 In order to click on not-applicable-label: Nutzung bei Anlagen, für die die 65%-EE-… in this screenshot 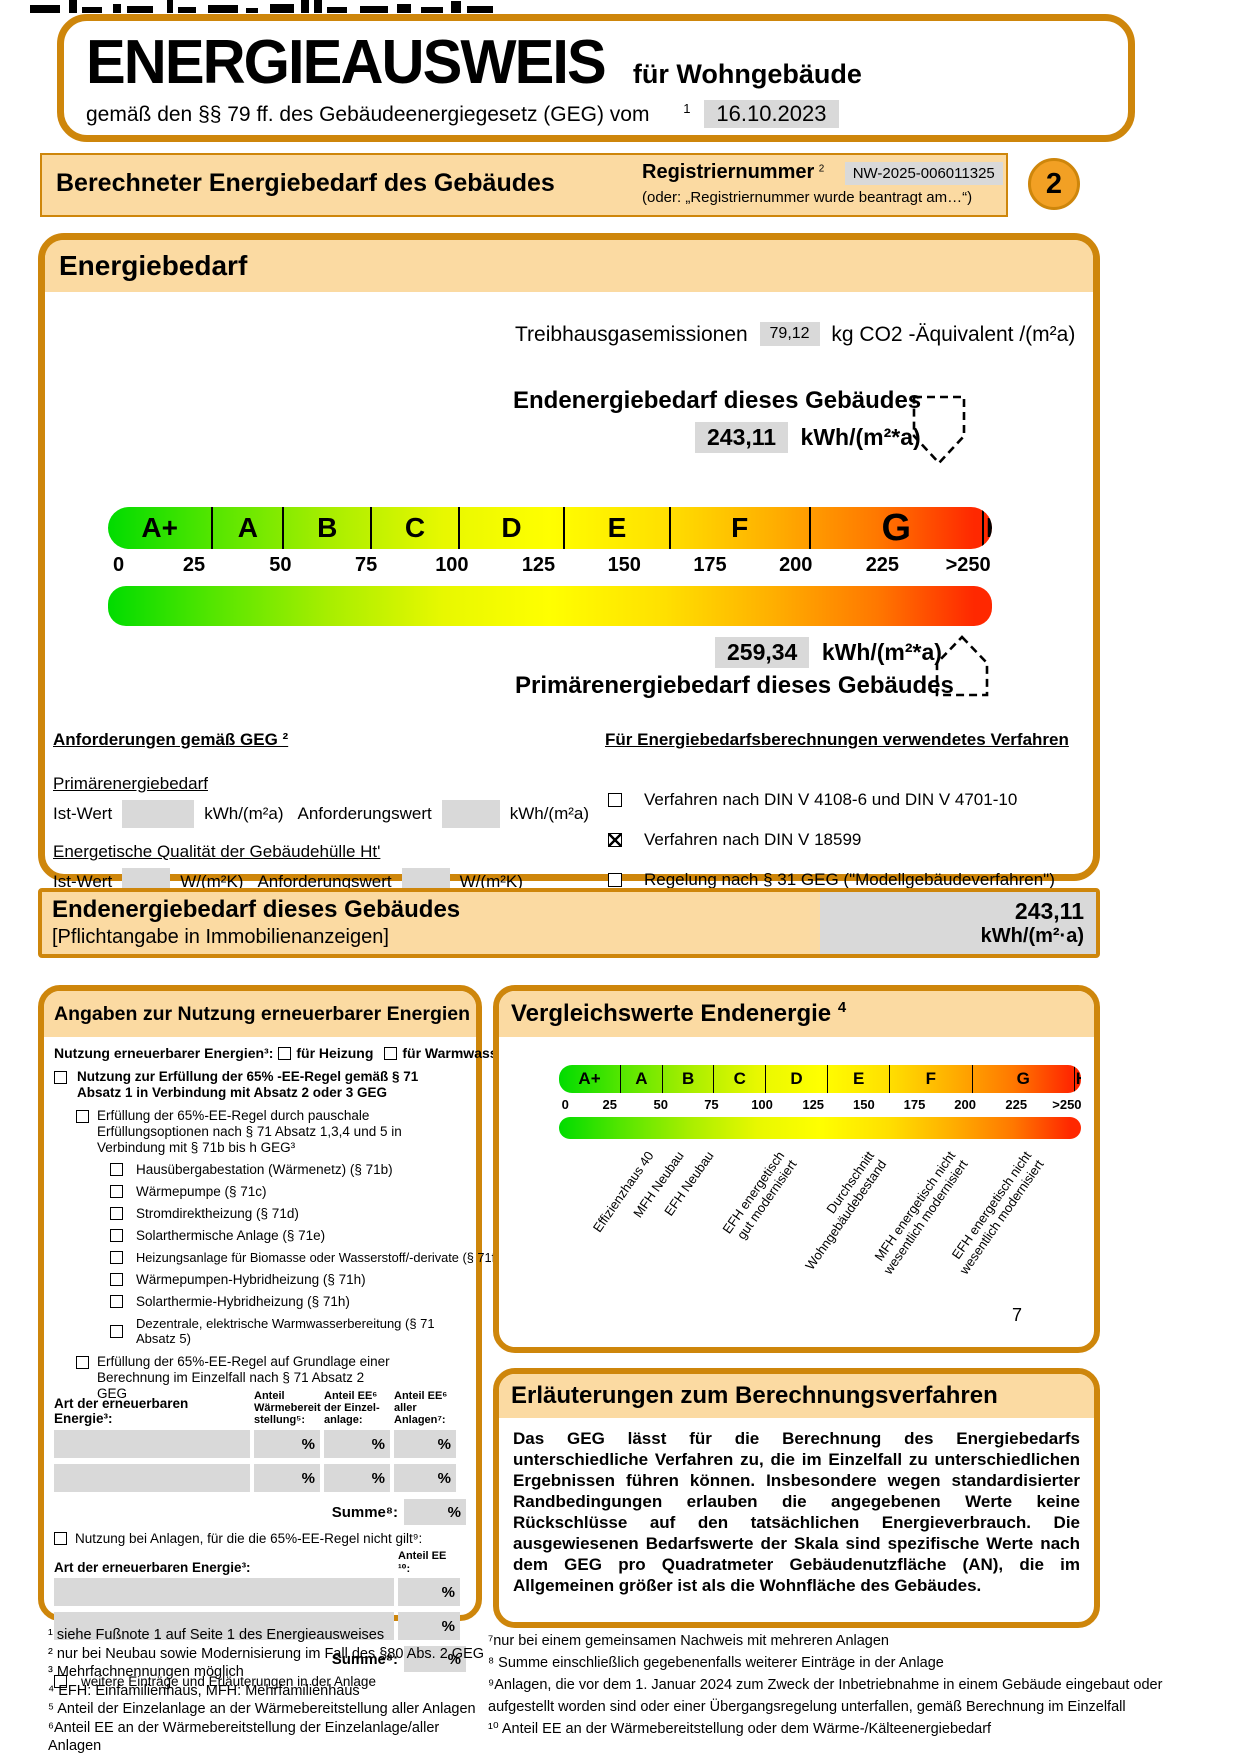, I will do `click(249, 1538)`.